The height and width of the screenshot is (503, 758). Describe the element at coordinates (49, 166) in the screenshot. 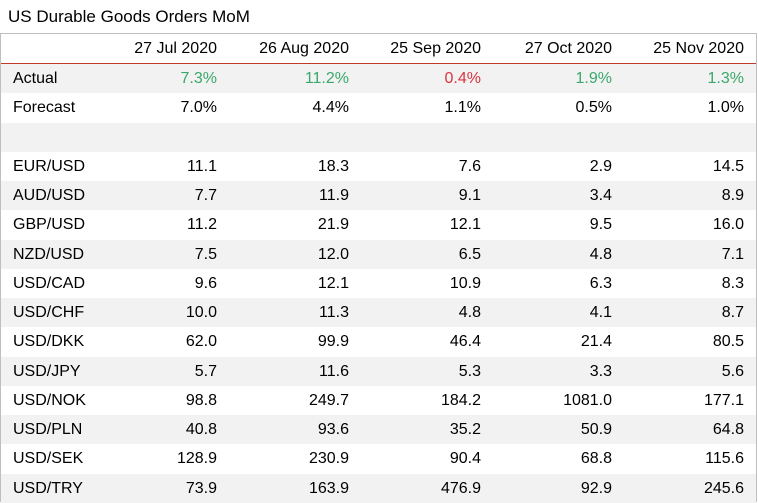

I see `row-label: EUR/USD` at that location.